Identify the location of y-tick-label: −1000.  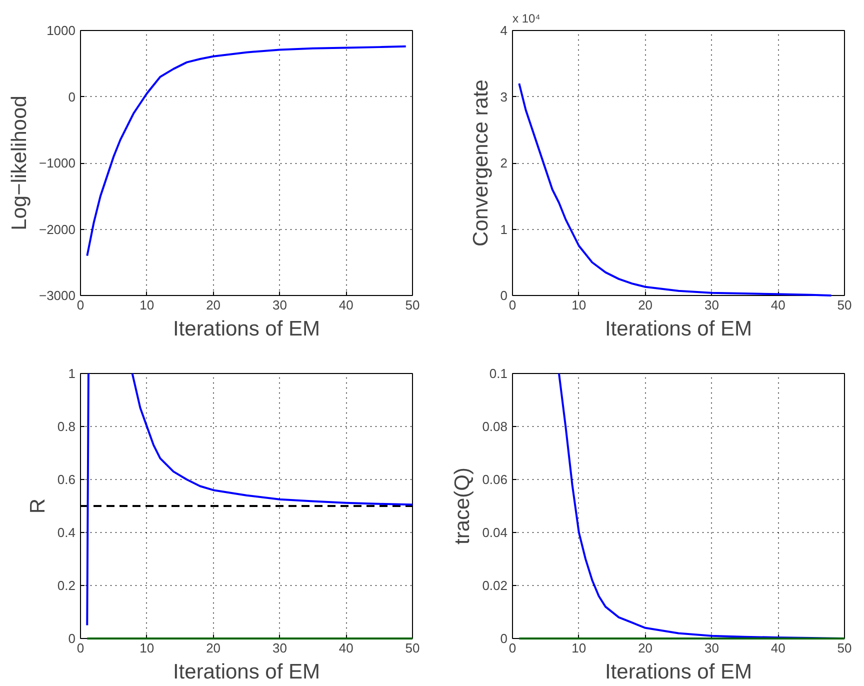
(57, 163).